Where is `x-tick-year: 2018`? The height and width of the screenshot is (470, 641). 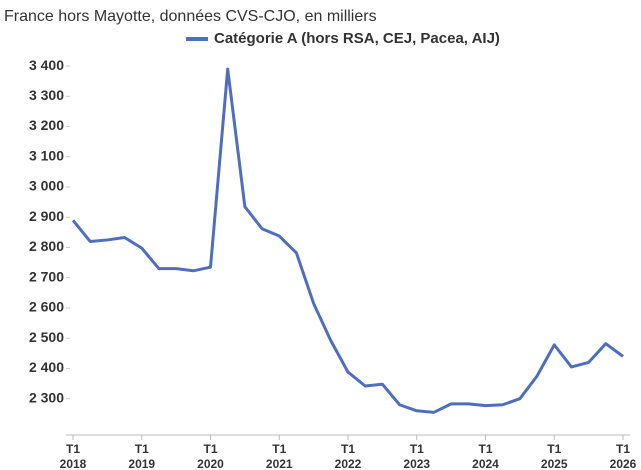
x-tick-year: 2018 is located at coordinates (73, 463).